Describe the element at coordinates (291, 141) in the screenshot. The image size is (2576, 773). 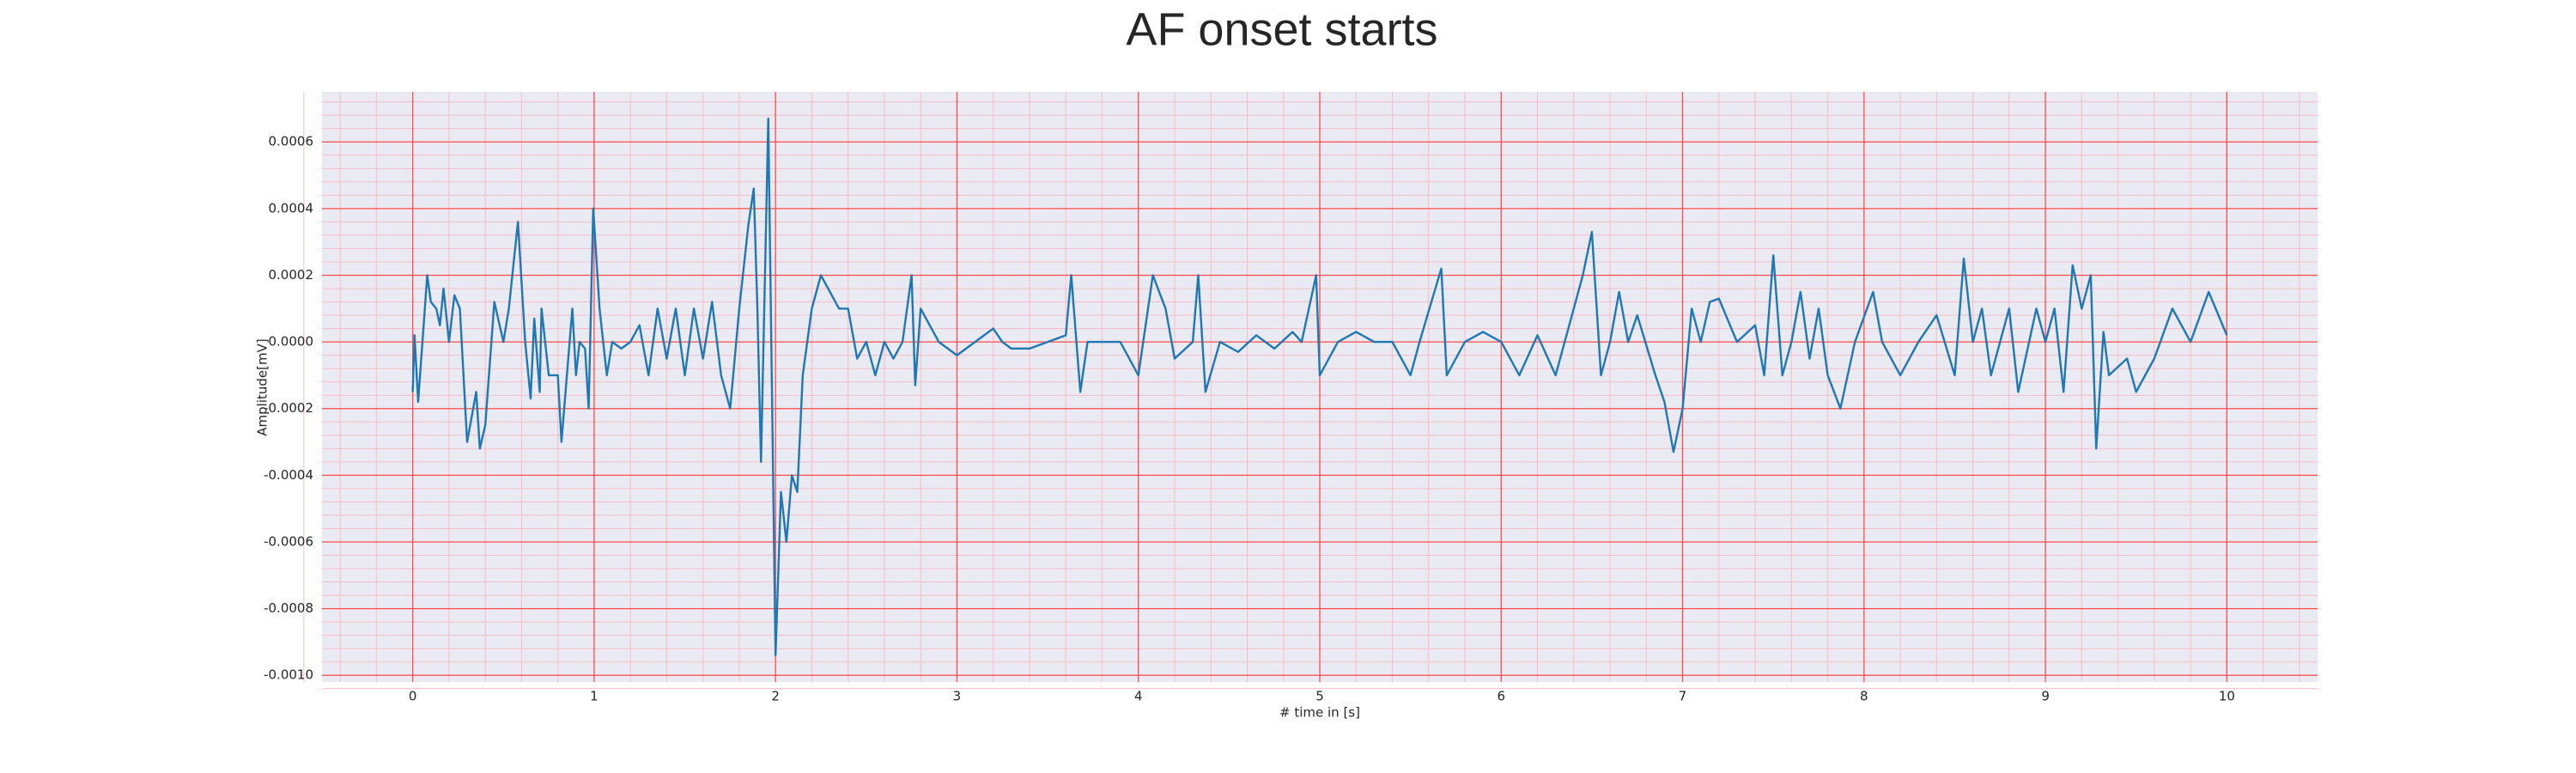
I see `y-tick-label: 0.0006` at that location.